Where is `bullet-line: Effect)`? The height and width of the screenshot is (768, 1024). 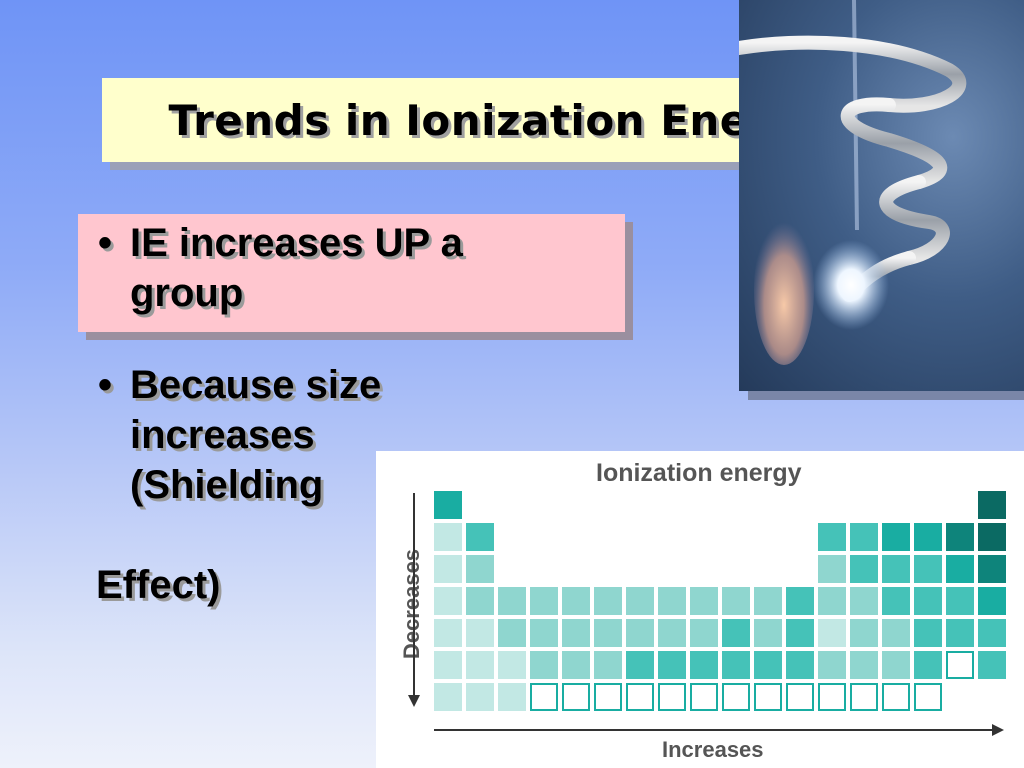 bullet-line: Effect) is located at coordinates (158, 585).